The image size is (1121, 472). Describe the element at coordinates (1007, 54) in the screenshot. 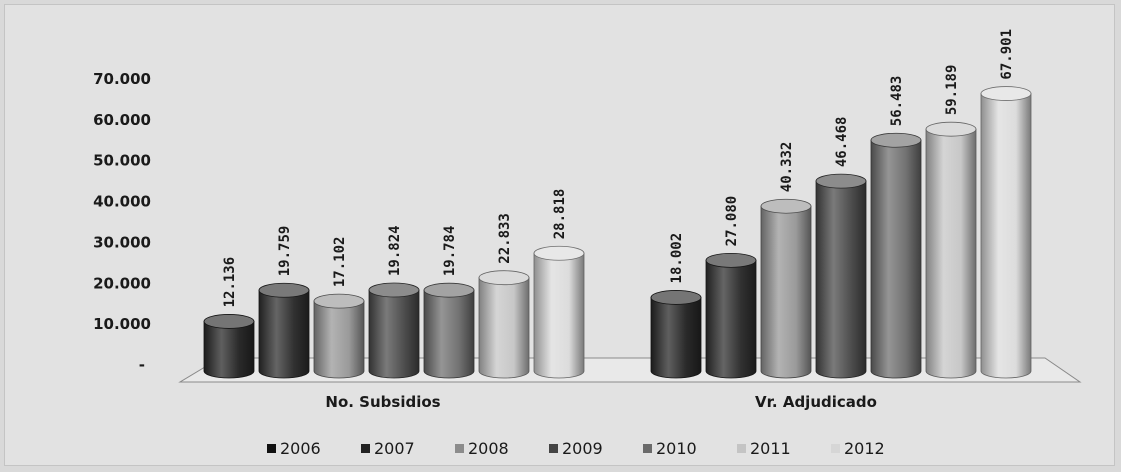

I see `data-label: 67.901` at that location.